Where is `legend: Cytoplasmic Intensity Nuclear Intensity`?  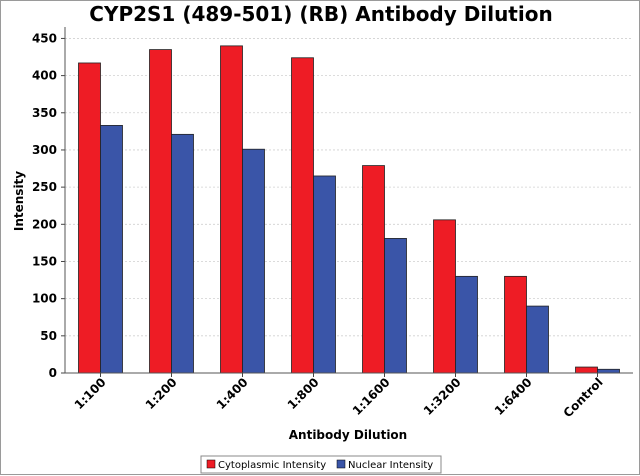
legend: Cytoplasmic Intensity Nuclear Intensity is located at coordinates (321, 464).